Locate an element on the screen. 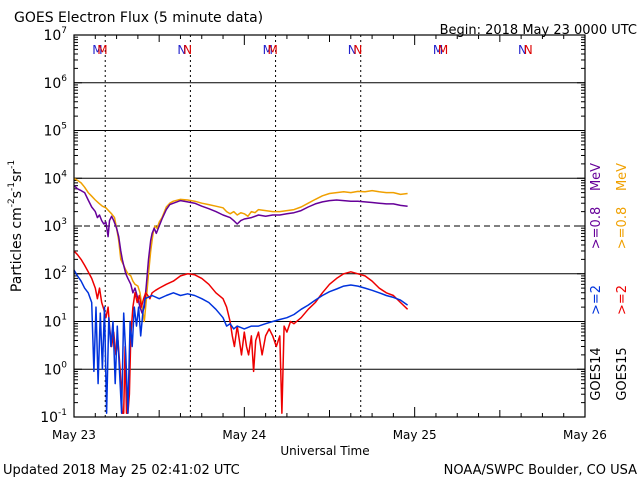 The image size is (640, 480). x-tick-label: May 24 is located at coordinates (244, 435).